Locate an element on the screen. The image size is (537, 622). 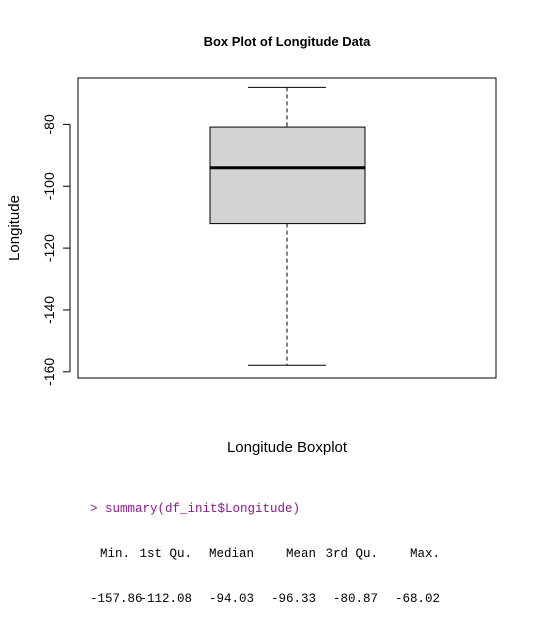
summary-value-cell: -112.08 is located at coordinates (165, 599).